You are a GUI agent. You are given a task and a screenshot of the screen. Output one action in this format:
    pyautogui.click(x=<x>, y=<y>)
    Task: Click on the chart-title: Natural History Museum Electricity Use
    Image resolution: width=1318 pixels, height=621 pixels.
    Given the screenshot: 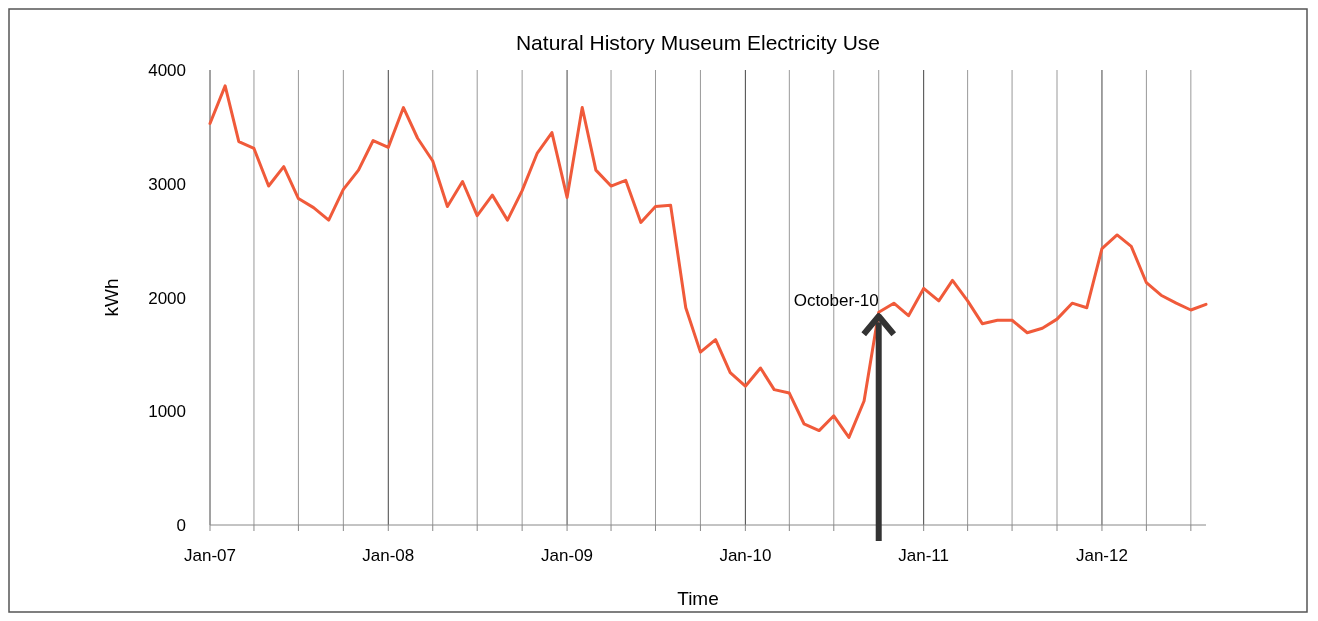 What is the action you would take?
    pyautogui.click(x=698, y=42)
    